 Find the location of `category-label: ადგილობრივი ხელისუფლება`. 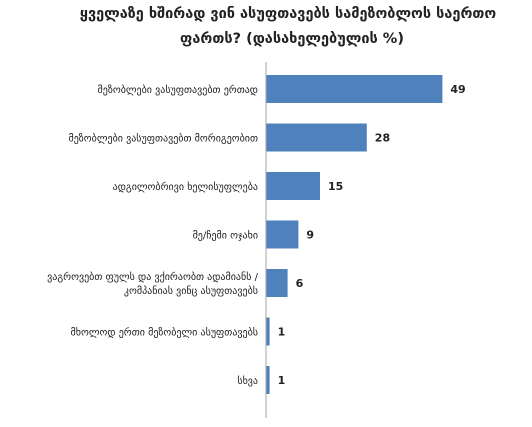

category-label: ადგილობრივი ხელისუფლება is located at coordinates (185, 187).